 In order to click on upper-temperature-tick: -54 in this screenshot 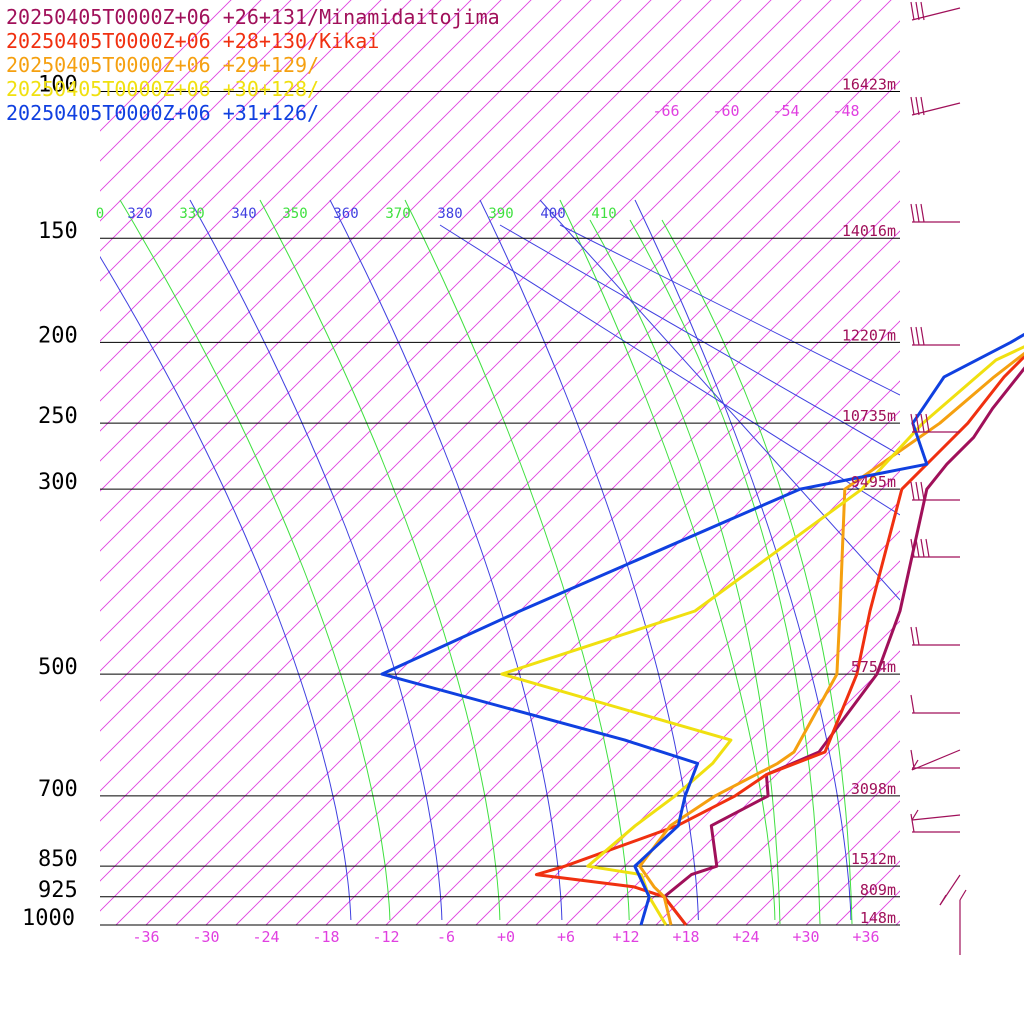, I will do `click(785, 111)`.